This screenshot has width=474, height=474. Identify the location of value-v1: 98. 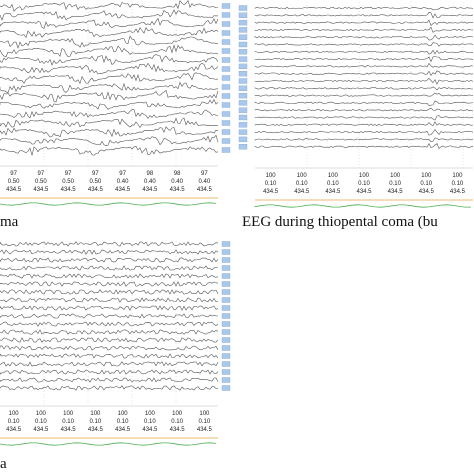
(150, 174).